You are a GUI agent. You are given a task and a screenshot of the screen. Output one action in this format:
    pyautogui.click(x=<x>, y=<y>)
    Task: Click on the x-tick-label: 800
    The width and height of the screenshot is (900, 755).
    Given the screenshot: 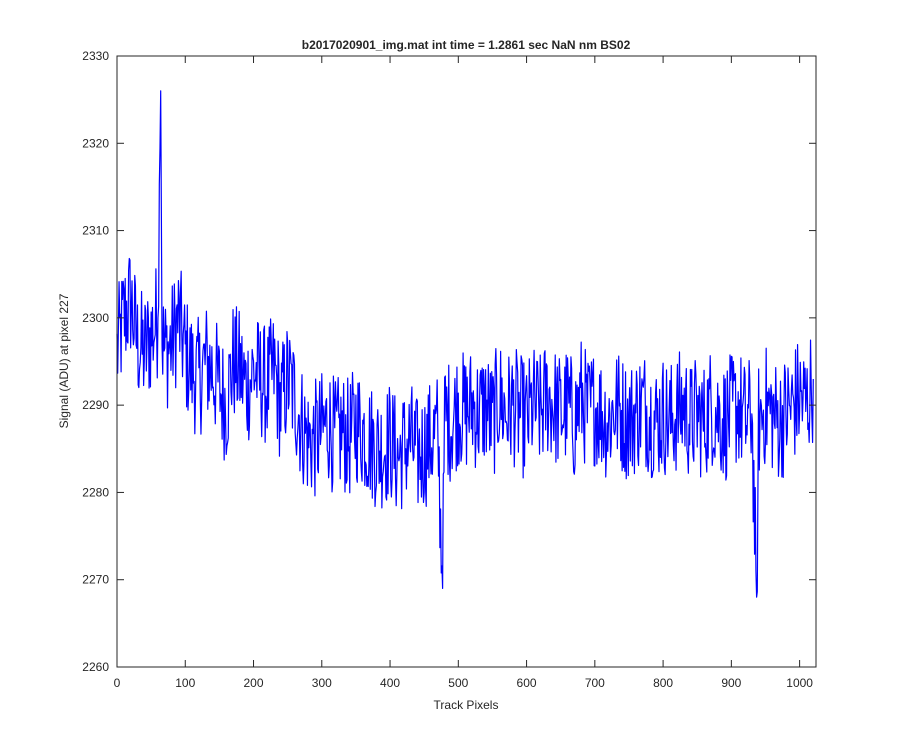 What is the action you would take?
    pyautogui.click(x=663, y=683)
    